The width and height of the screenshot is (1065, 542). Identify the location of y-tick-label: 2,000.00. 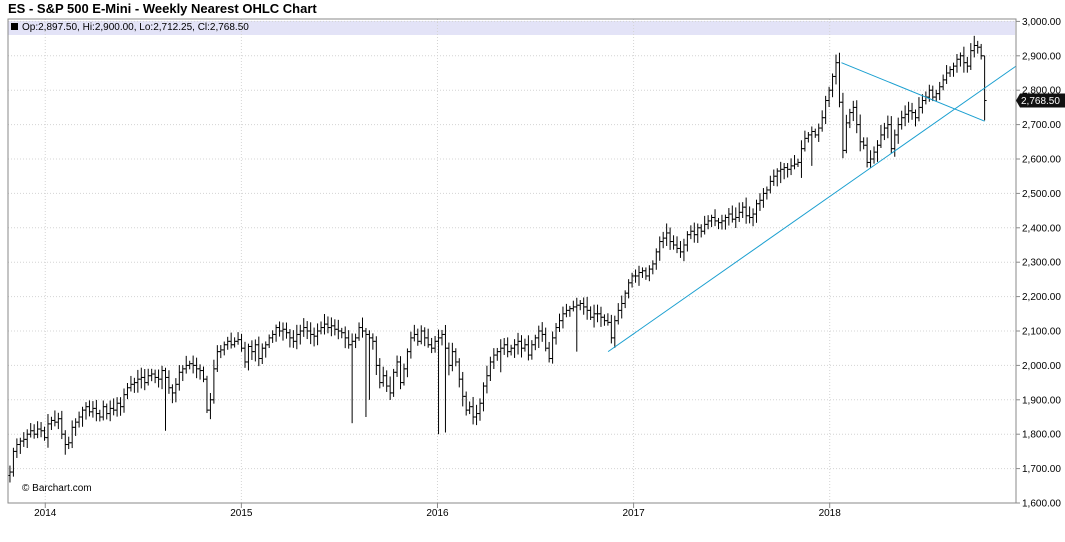
(1041, 366).